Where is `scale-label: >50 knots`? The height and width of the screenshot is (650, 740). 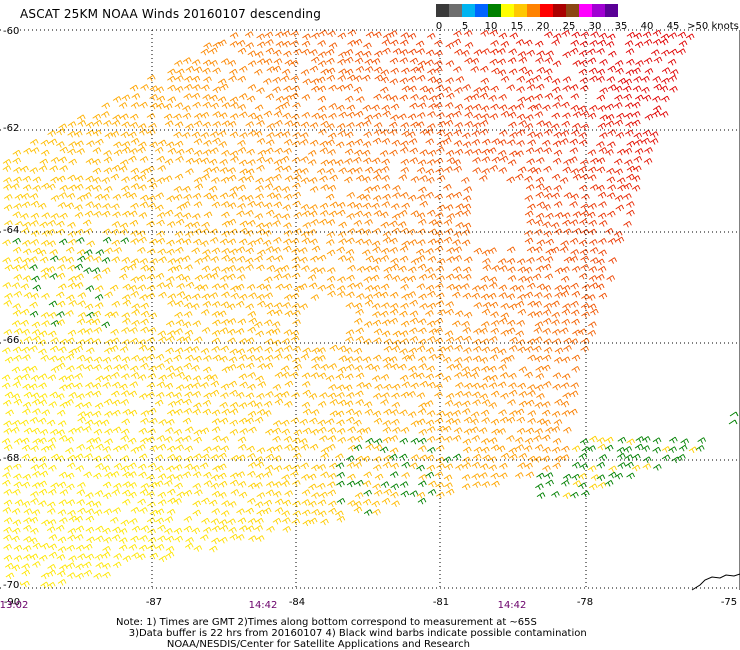 scale-label: >50 knots is located at coordinates (713, 26).